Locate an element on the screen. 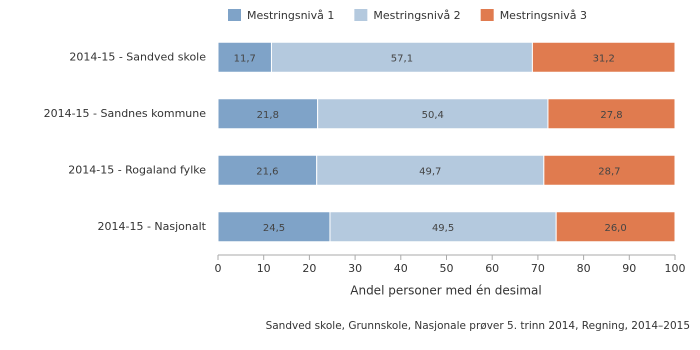 The image size is (700, 350). y-tick-label: 2014-15 - Sandnes kommune is located at coordinates (125, 113).